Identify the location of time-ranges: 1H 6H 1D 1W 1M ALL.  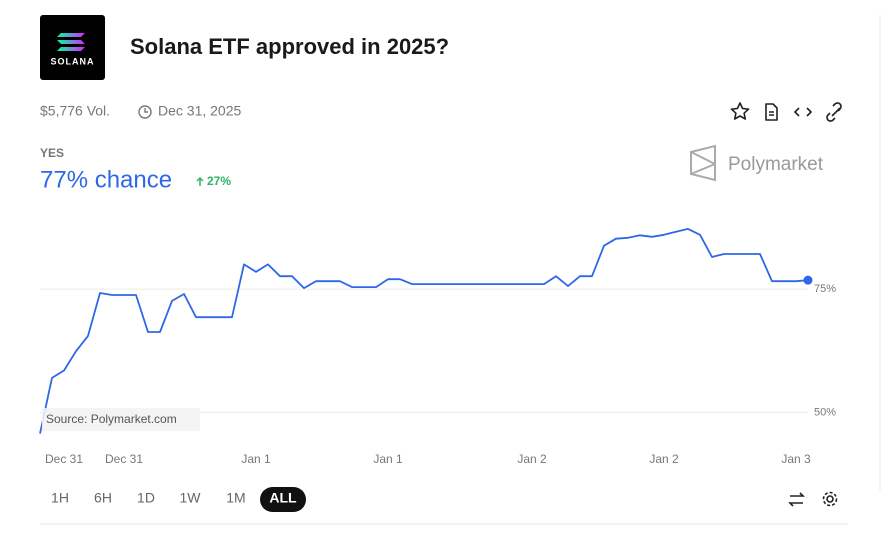
(178, 499).